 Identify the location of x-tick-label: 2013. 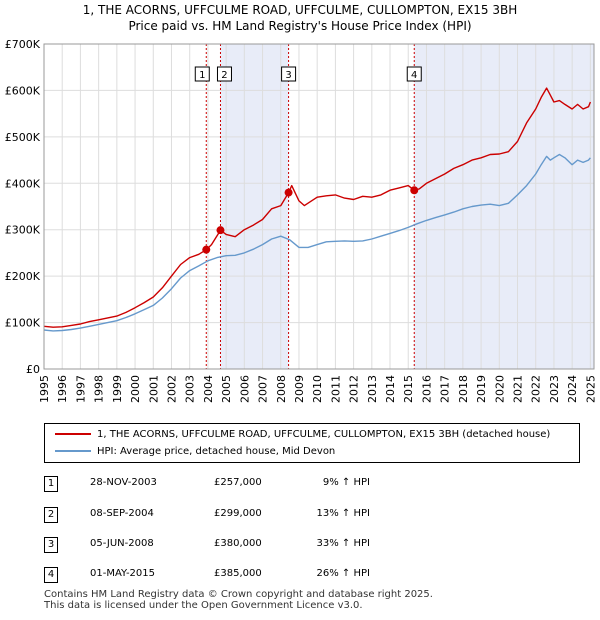
(372, 389).